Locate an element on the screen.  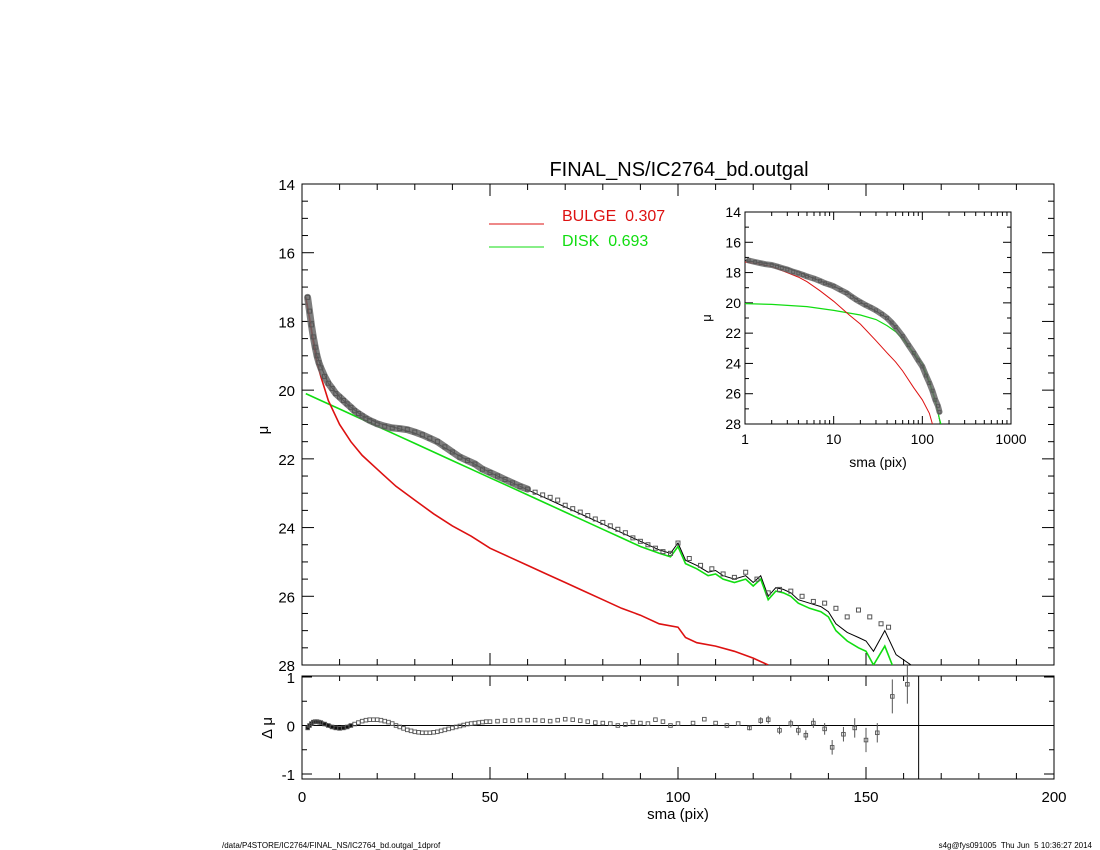
residual-y-tick-label: -1 is located at coordinates (288, 775).